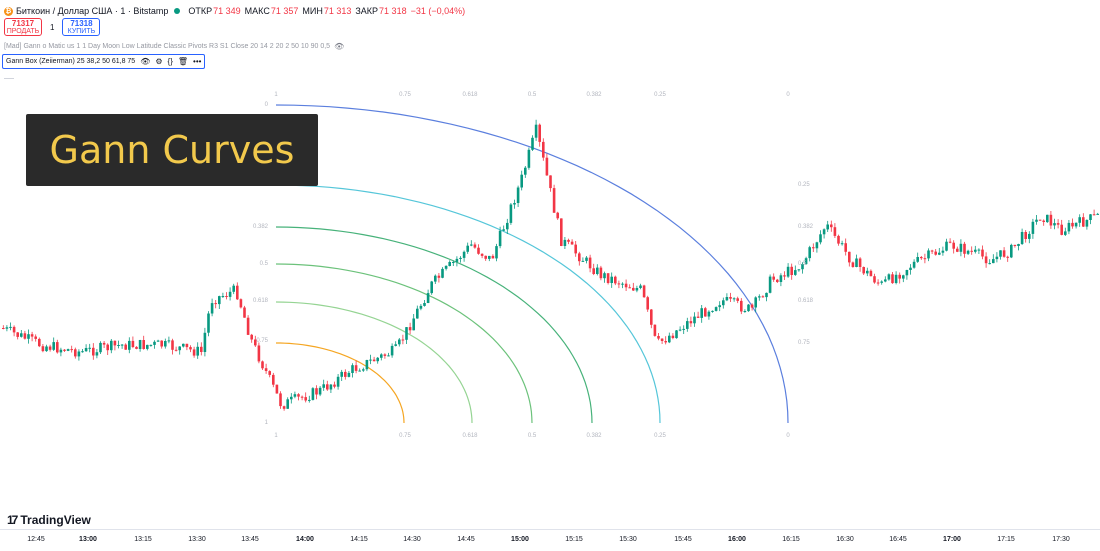 The width and height of the screenshot is (1100, 551). I want to click on gann-right-label: 0.382, so click(806, 227).